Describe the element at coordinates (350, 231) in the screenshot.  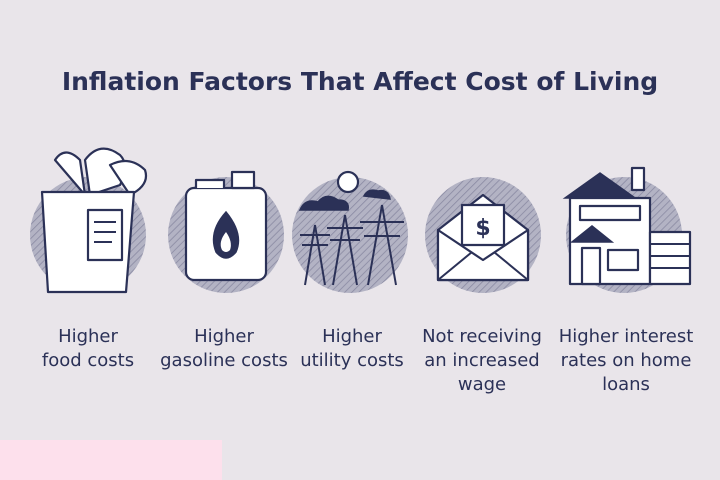
I see `utility-icon` at that location.